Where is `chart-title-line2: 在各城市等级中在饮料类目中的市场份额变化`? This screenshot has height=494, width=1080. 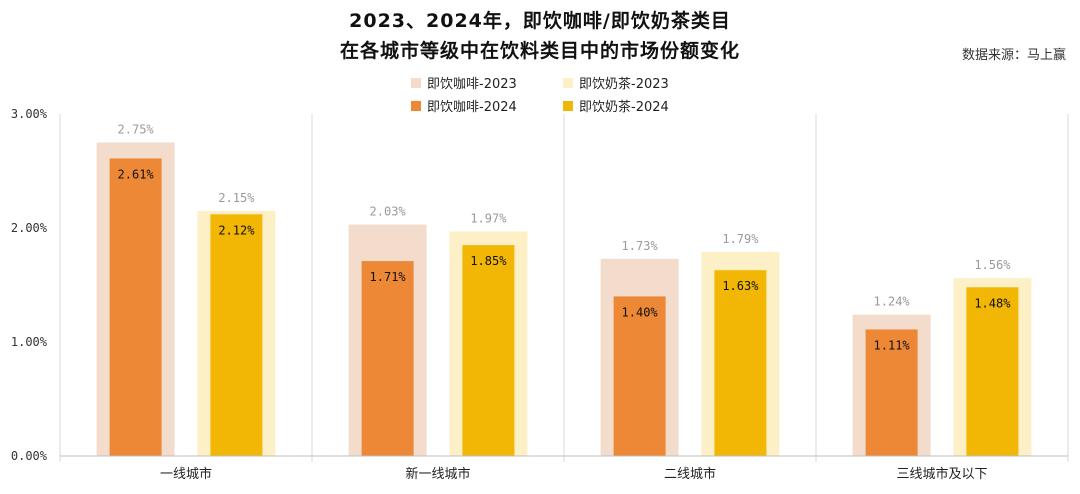
chart-title-line2: 在各城市等级中在饮料类目中的市场份额变化 is located at coordinates (539, 51).